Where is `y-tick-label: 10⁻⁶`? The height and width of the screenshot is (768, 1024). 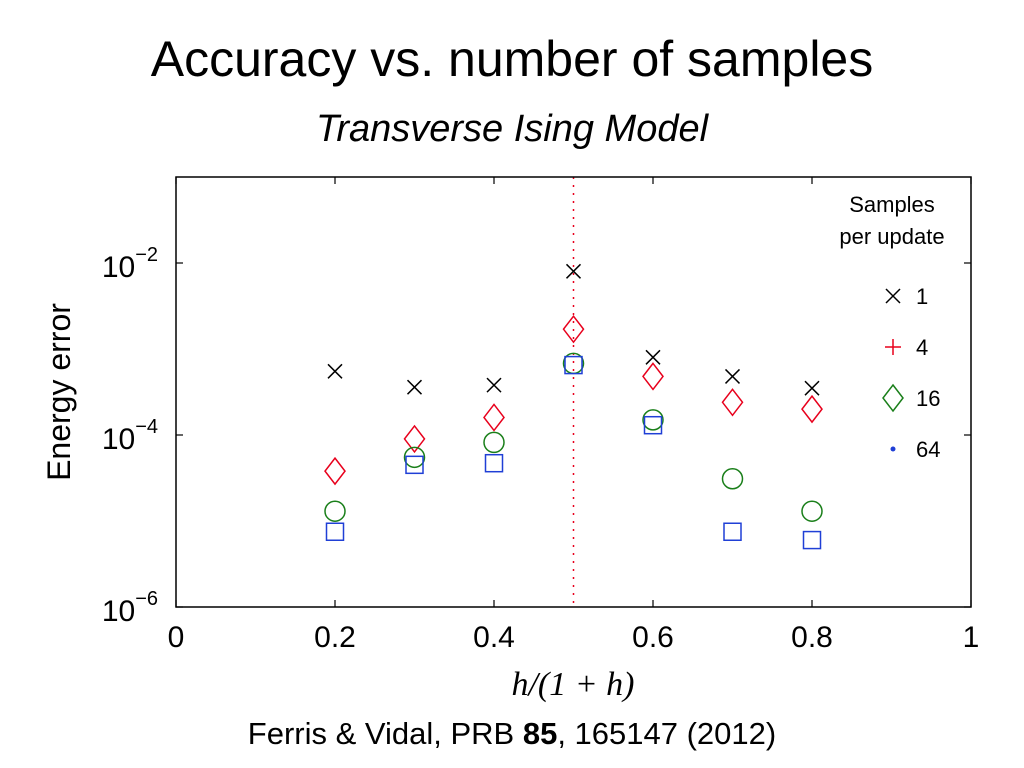
y-tick-label: 10⁻⁶ is located at coordinates (130, 608).